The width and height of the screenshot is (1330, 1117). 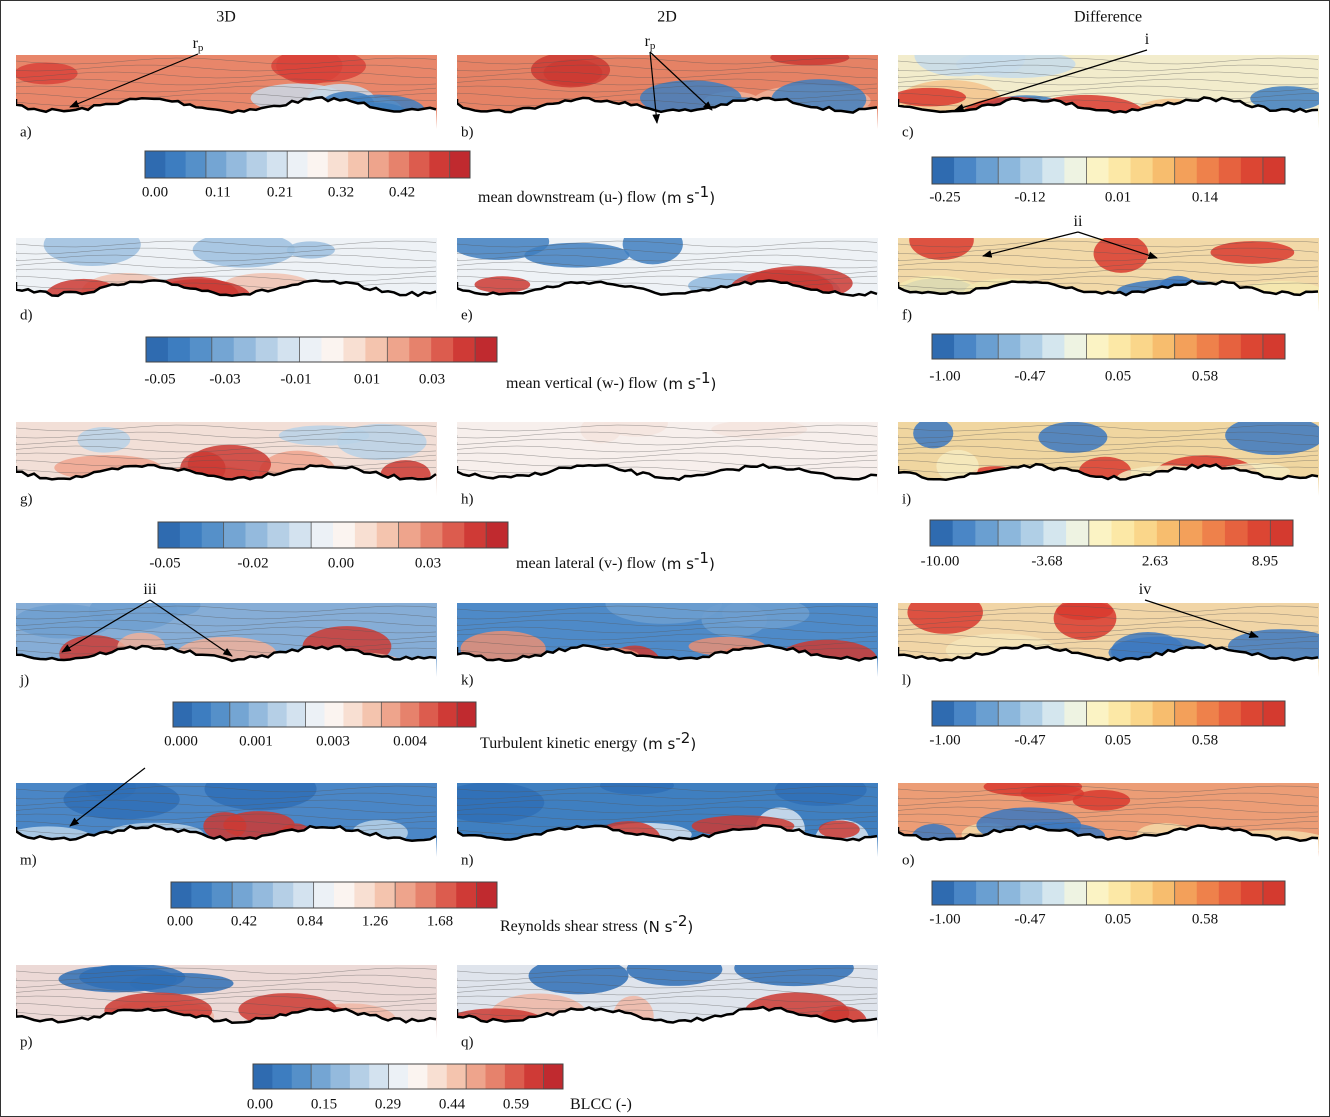 What do you see at coordinates (701, 558) in the screenshot?
I see `unit-exponent: -1` at bounding box center [701, 558].